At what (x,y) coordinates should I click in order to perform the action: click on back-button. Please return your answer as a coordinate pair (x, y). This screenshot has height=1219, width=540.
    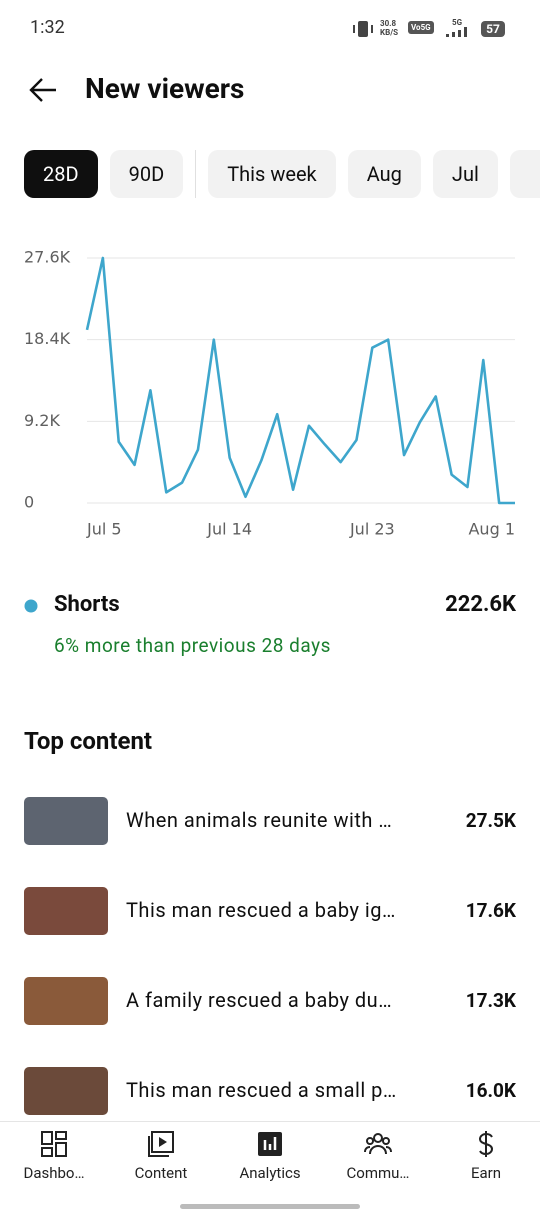
    Looking at the image, I should click on (43, 90).